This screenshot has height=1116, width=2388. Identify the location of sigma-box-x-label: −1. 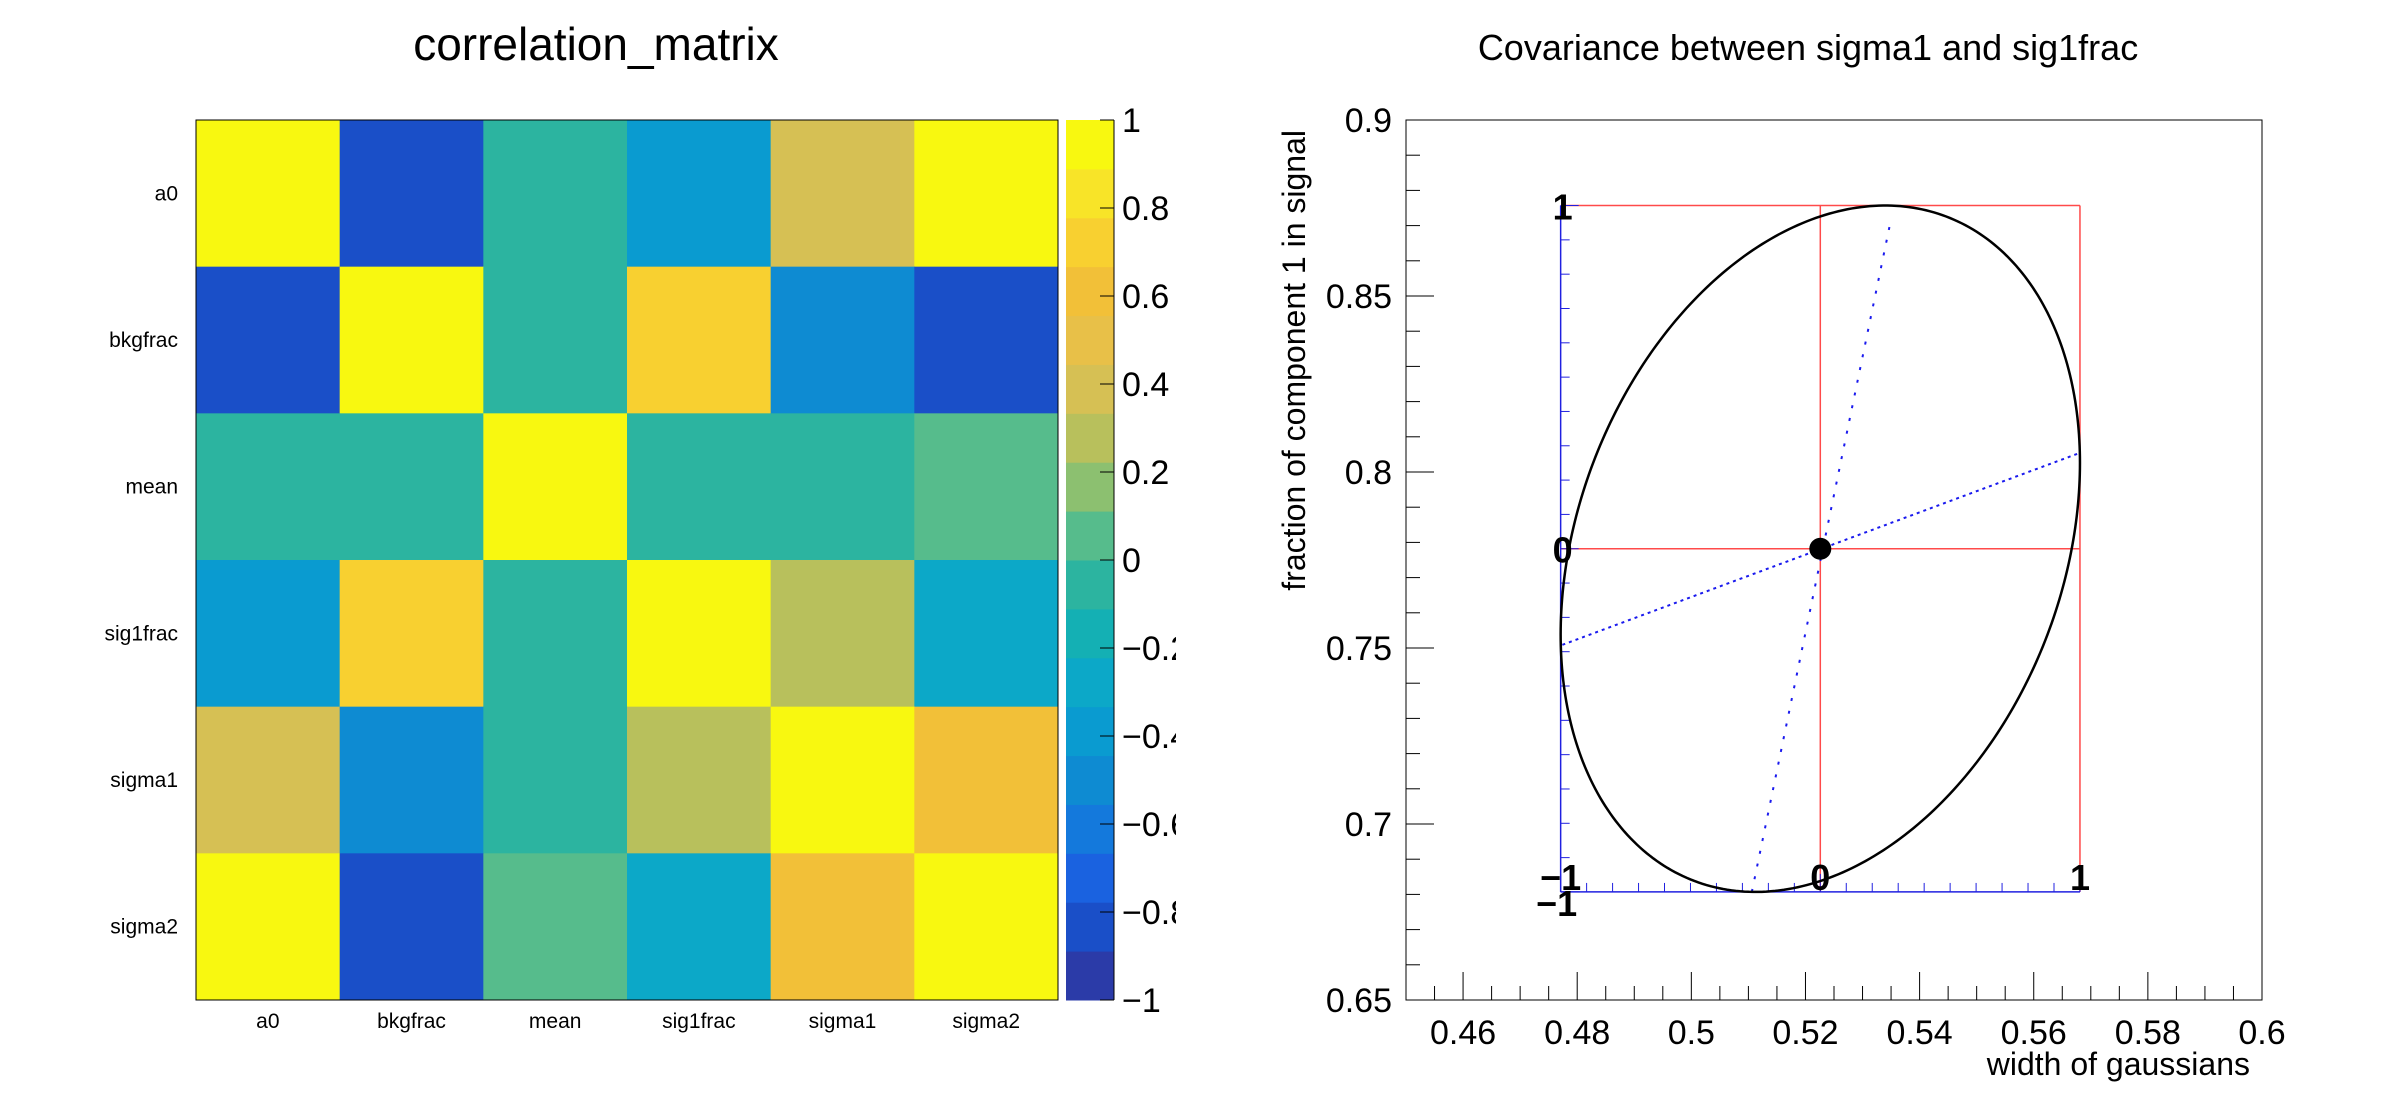
(1560, 877).